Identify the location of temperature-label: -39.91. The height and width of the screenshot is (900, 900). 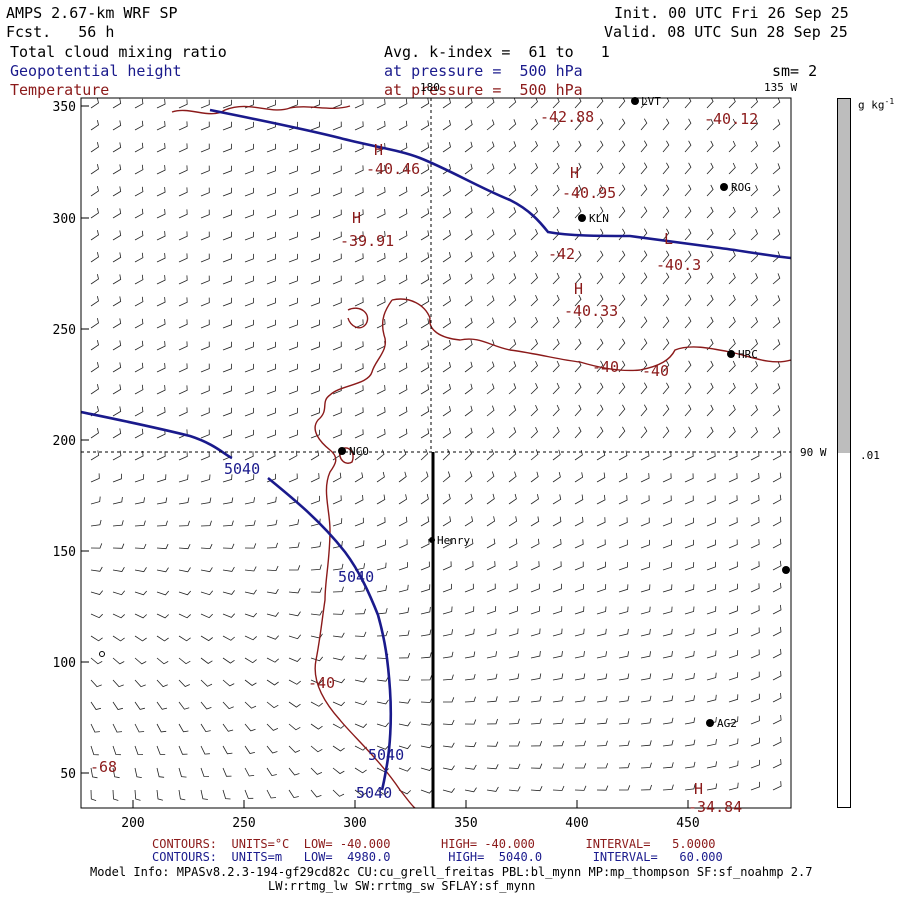
(367, 241).